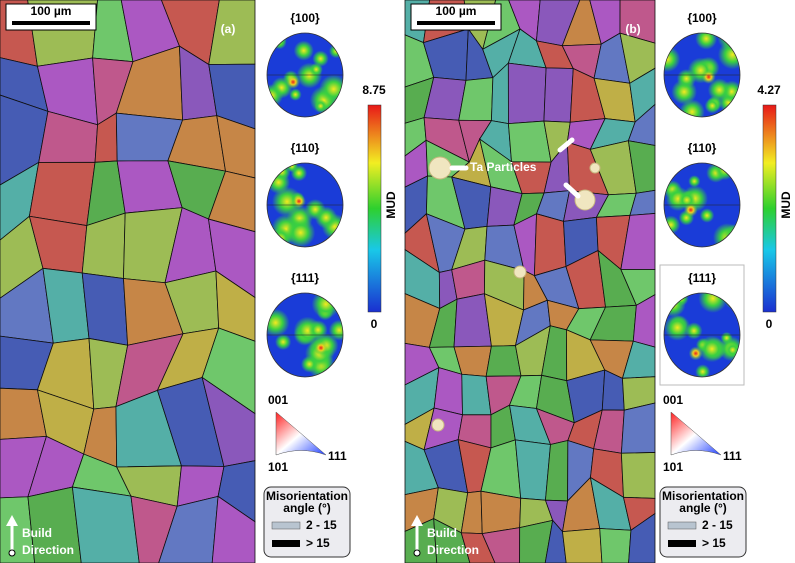 This screenshot has width=795, height=563. Describe the element at coordinates (769, 208) in the screenshot. I see `colorbar` at that location.